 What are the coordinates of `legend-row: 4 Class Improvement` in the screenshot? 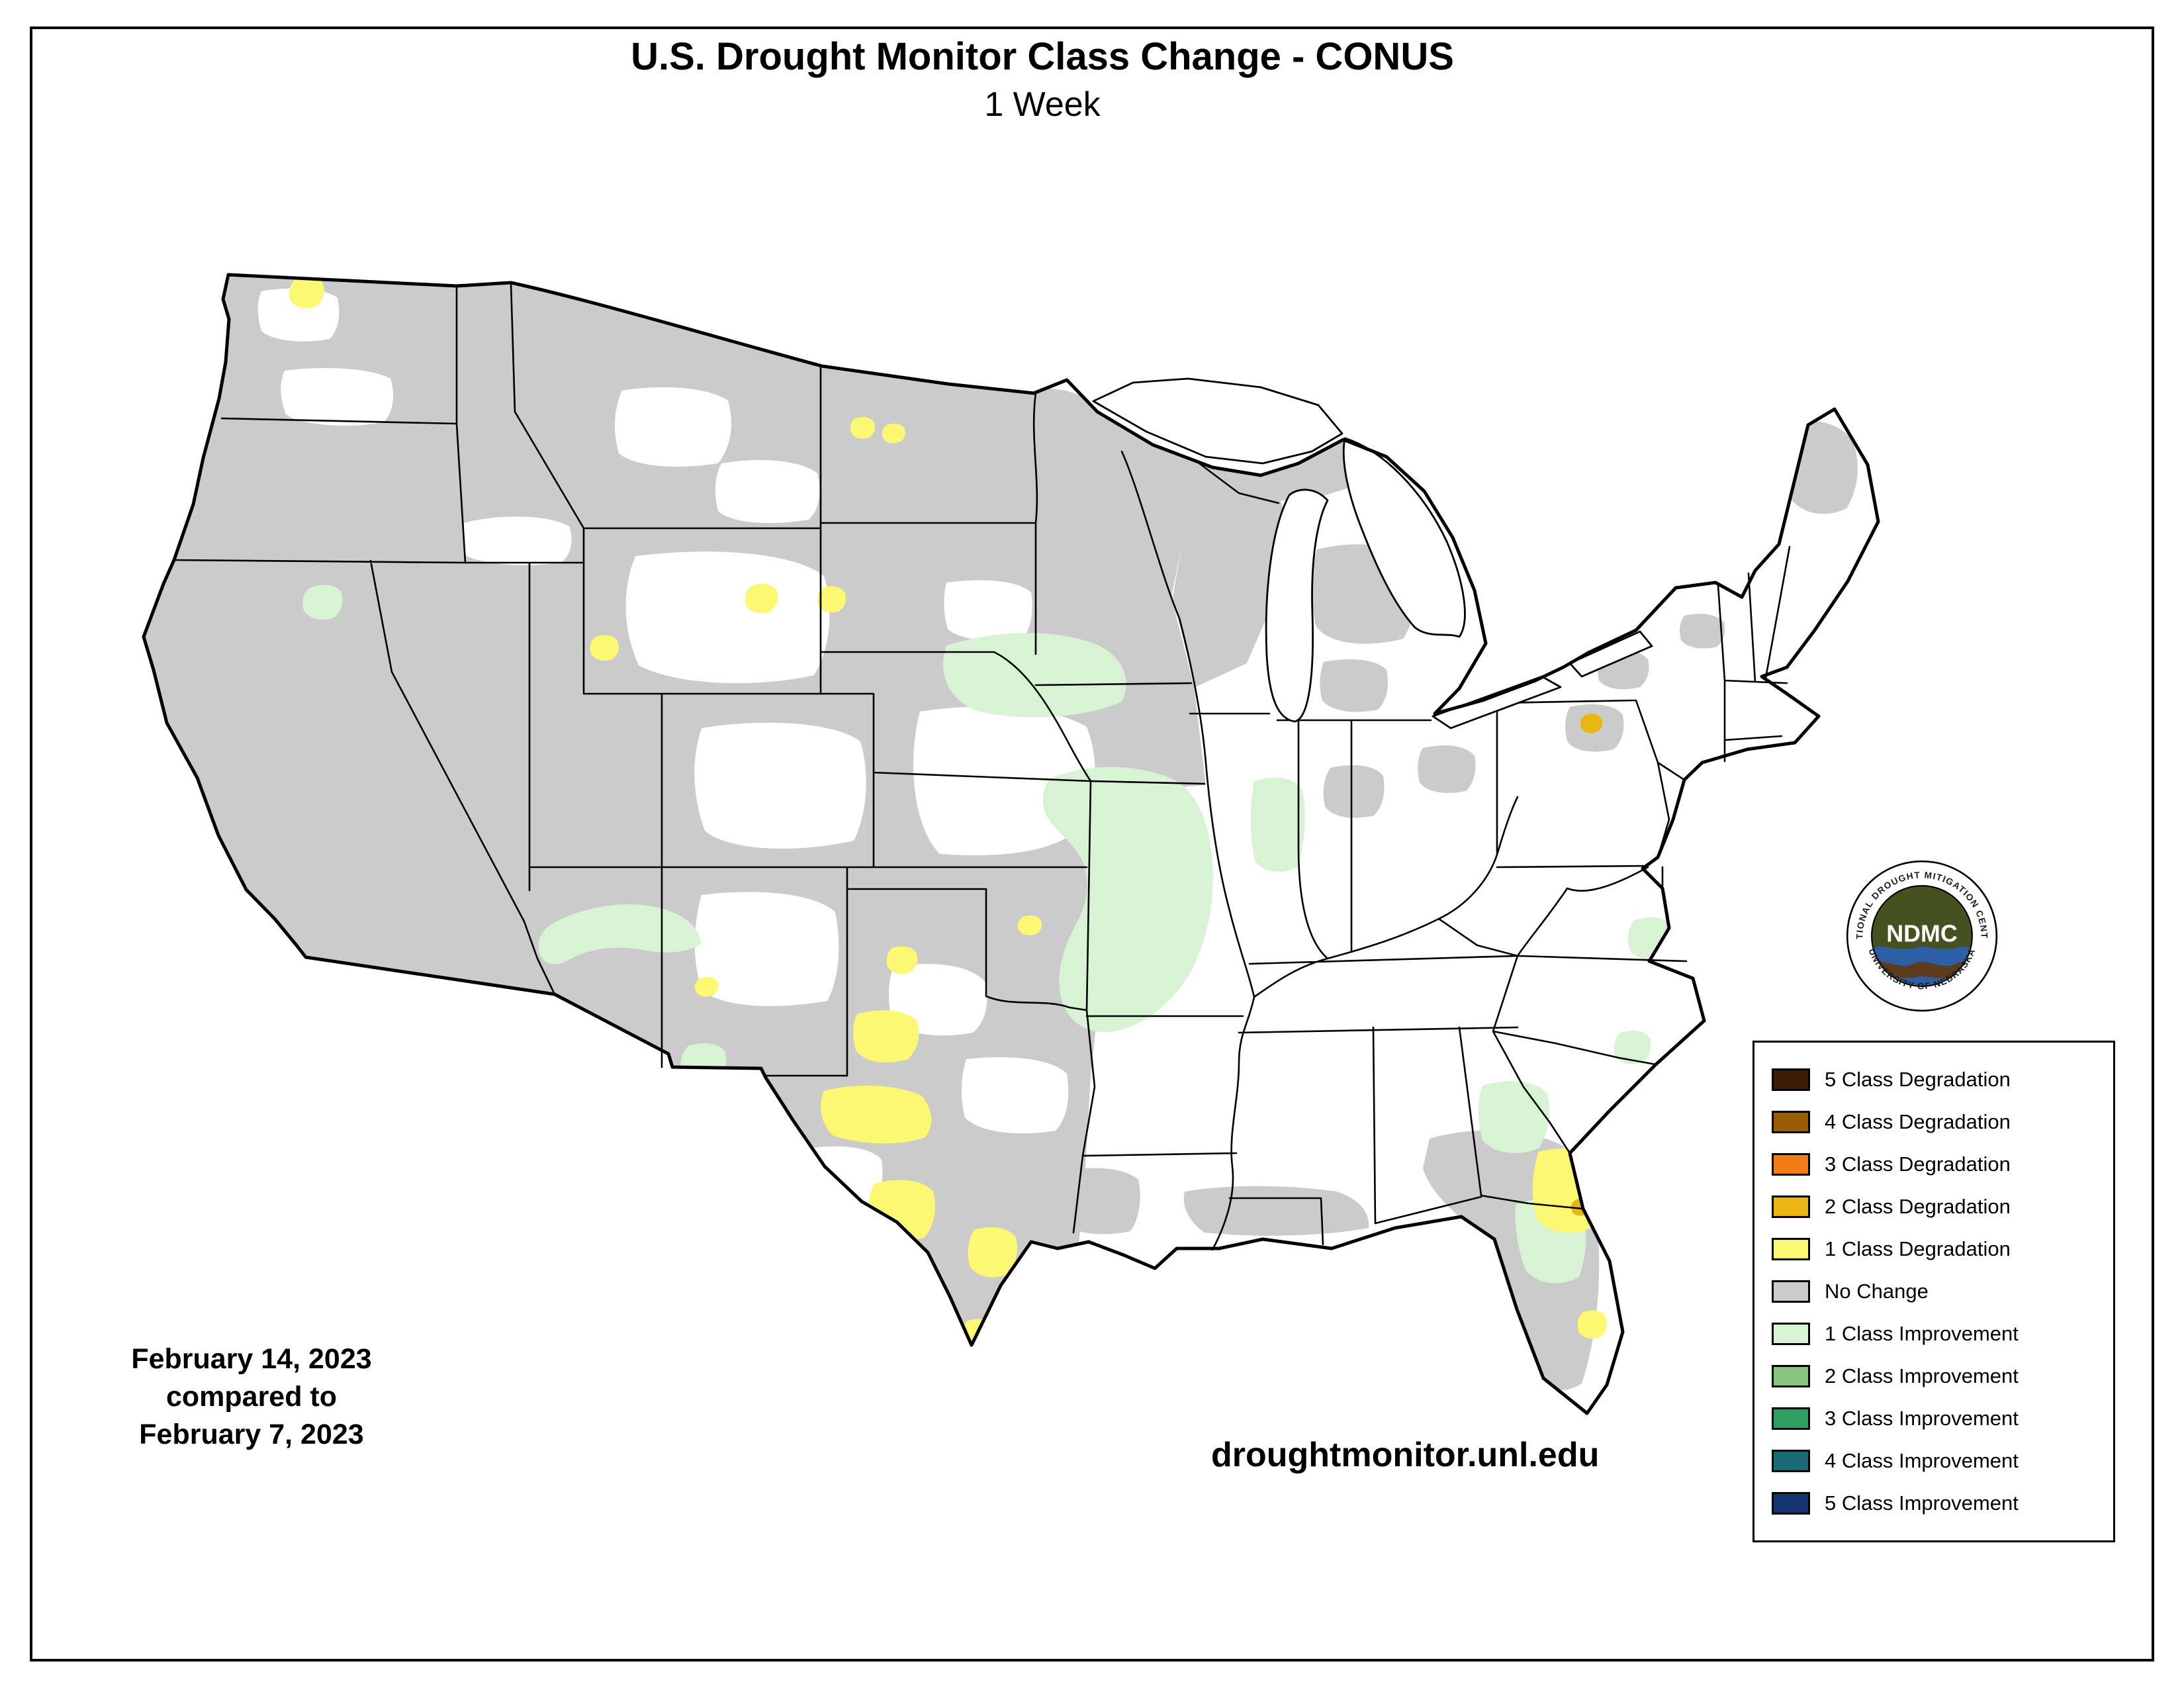 It's located at (1940, 1461).